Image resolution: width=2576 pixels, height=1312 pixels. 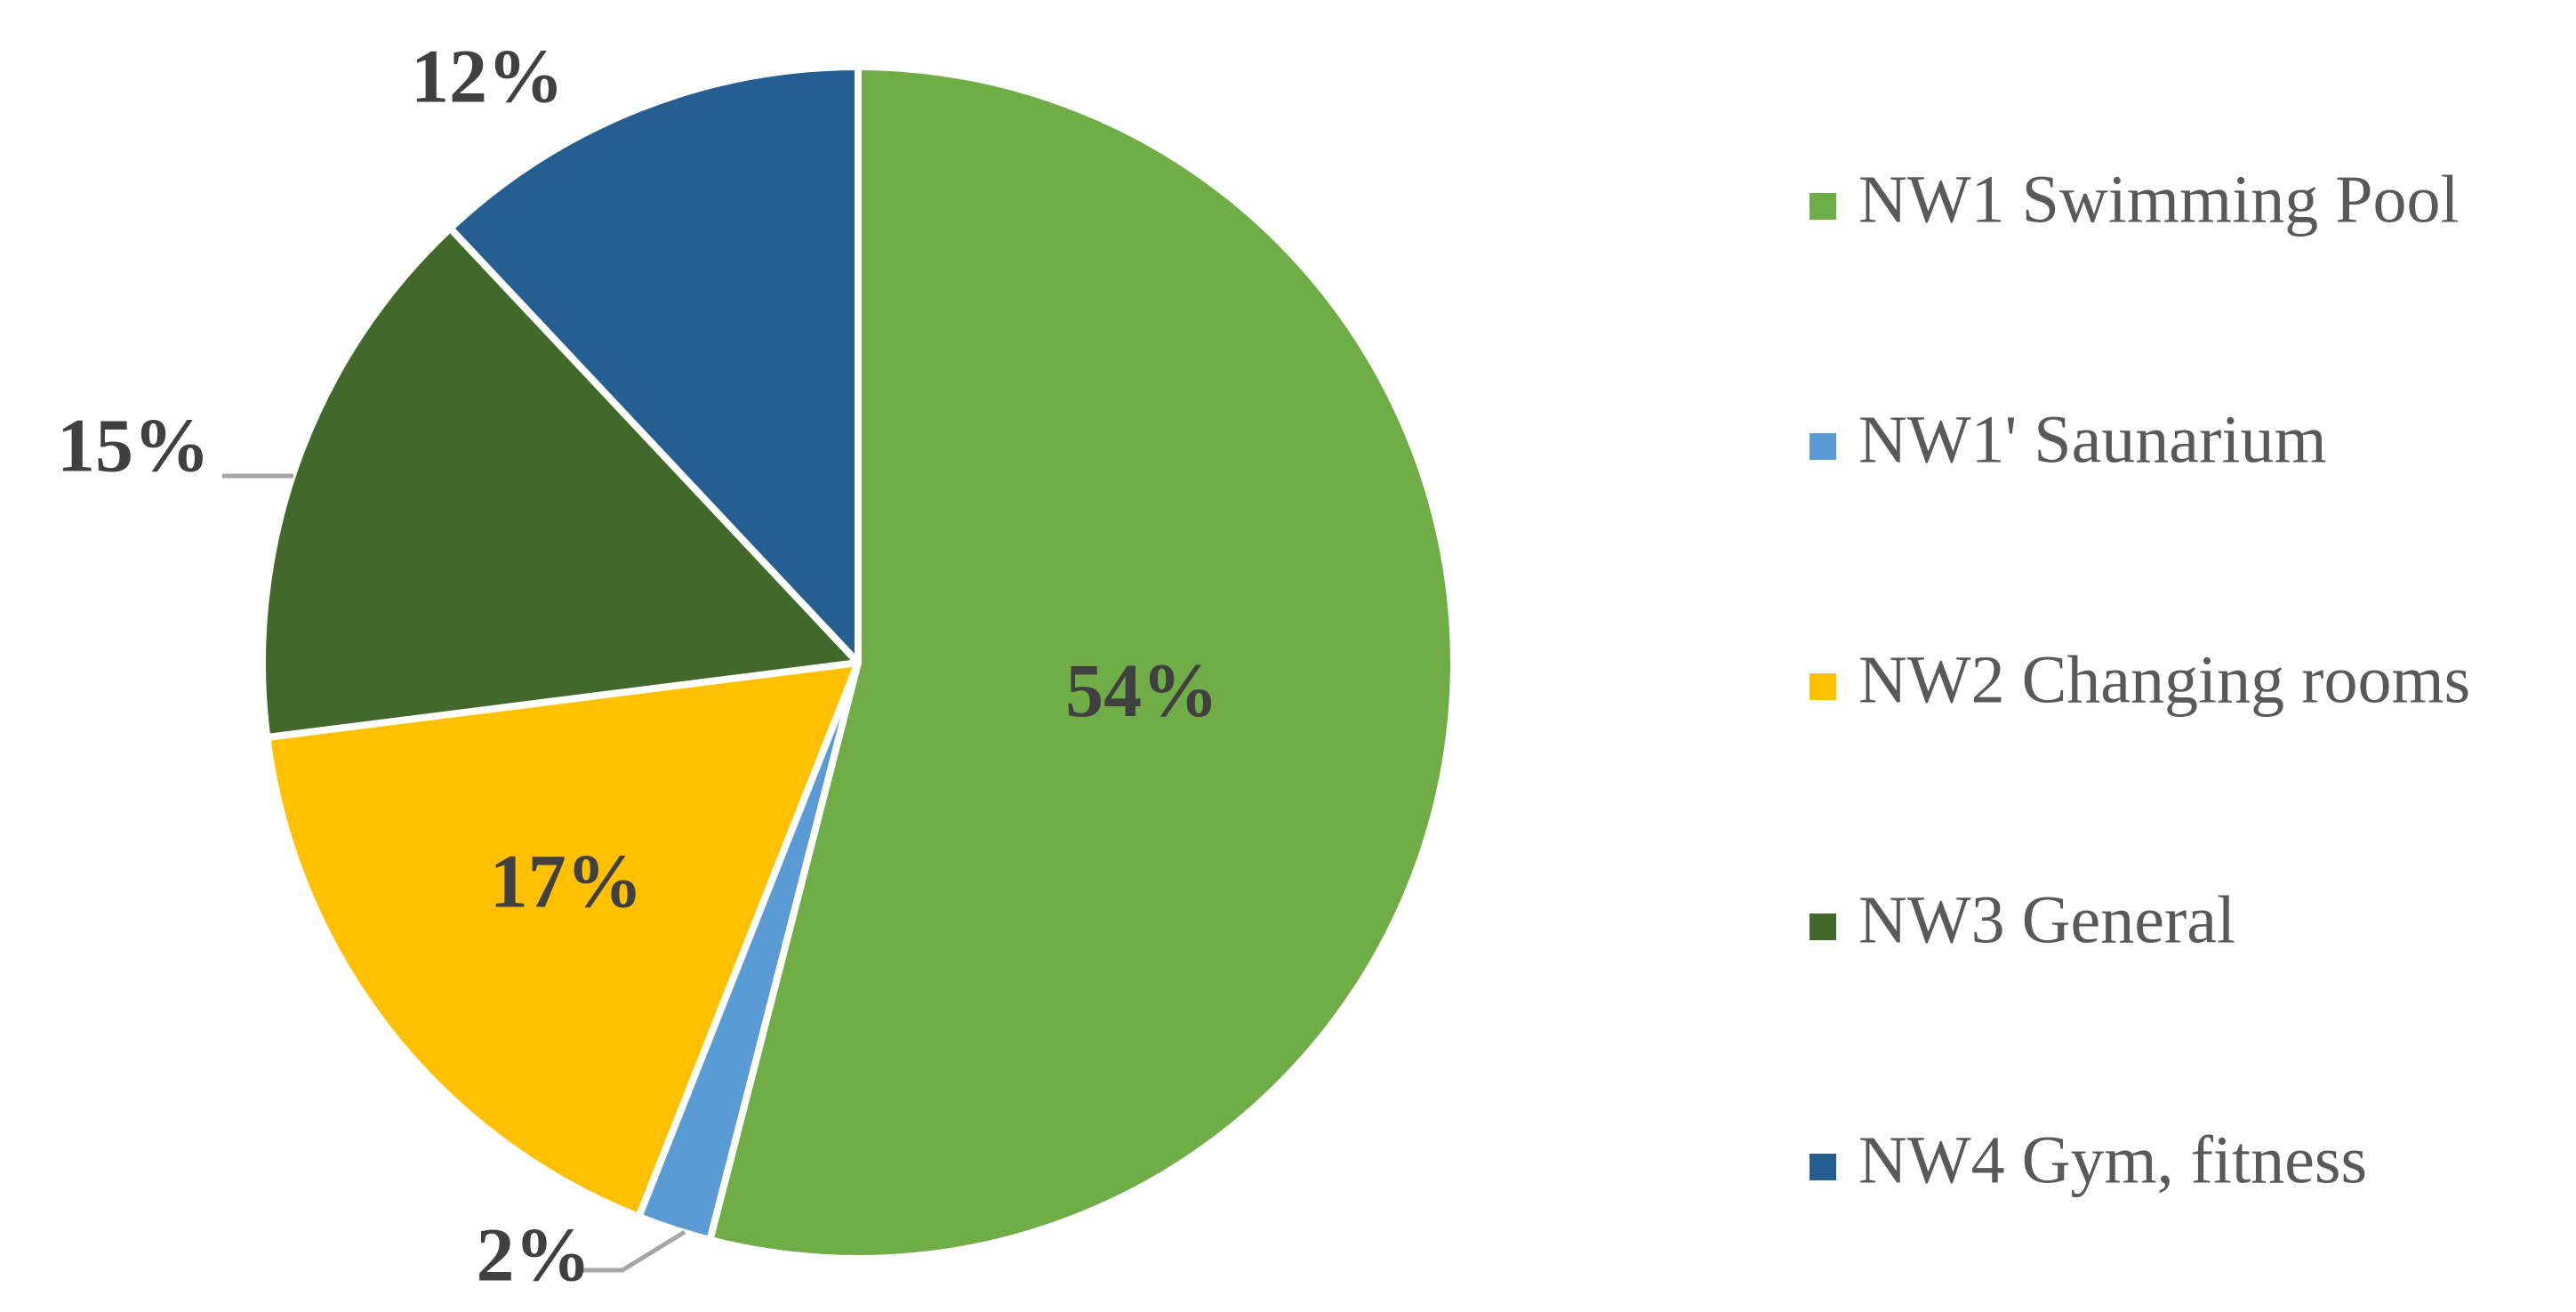 I want to click on pie-slice-nw3-general, so click(x=560, y=482).